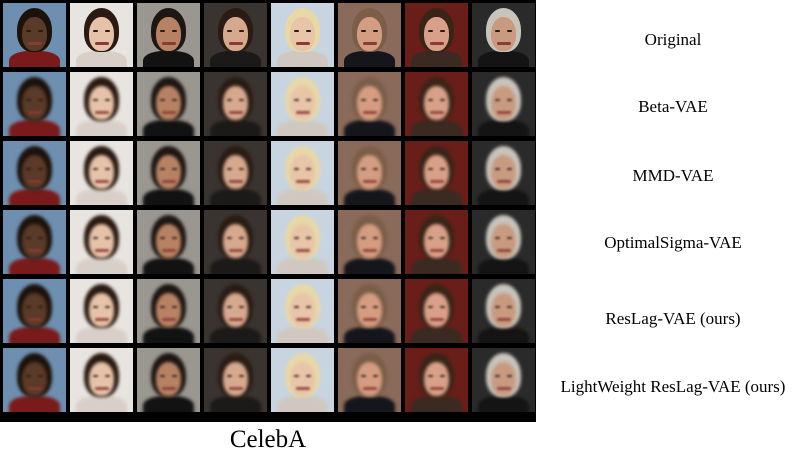 Image resolution: width=810 pixels, height=466 pixels. What do you see at coordinates (673, 39) in the screenshot?
I see `row-label-original: Original` at bounding box center [673, 39].